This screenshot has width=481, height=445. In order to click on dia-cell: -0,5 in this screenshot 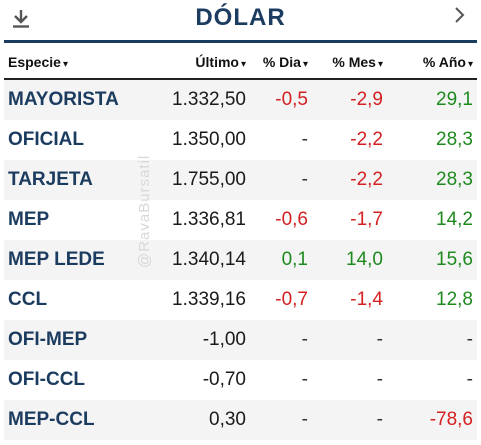, I will do `click(281, 99)`.